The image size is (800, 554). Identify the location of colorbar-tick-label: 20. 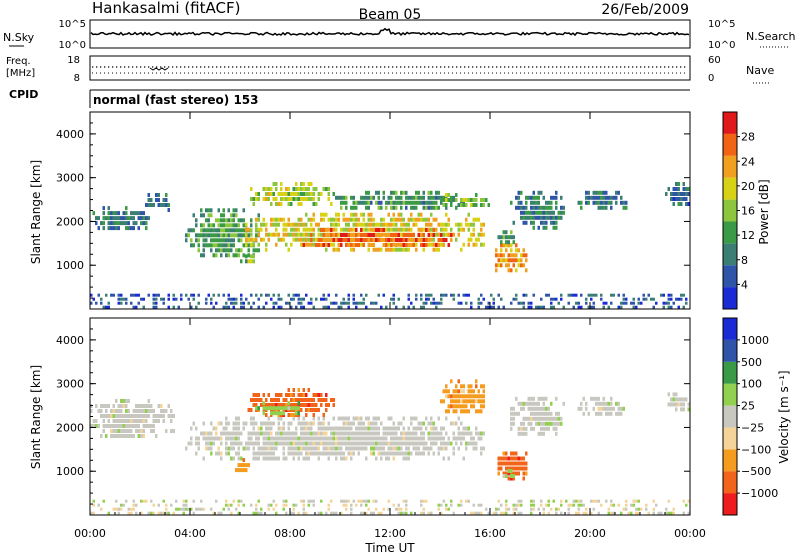
(748, 186).